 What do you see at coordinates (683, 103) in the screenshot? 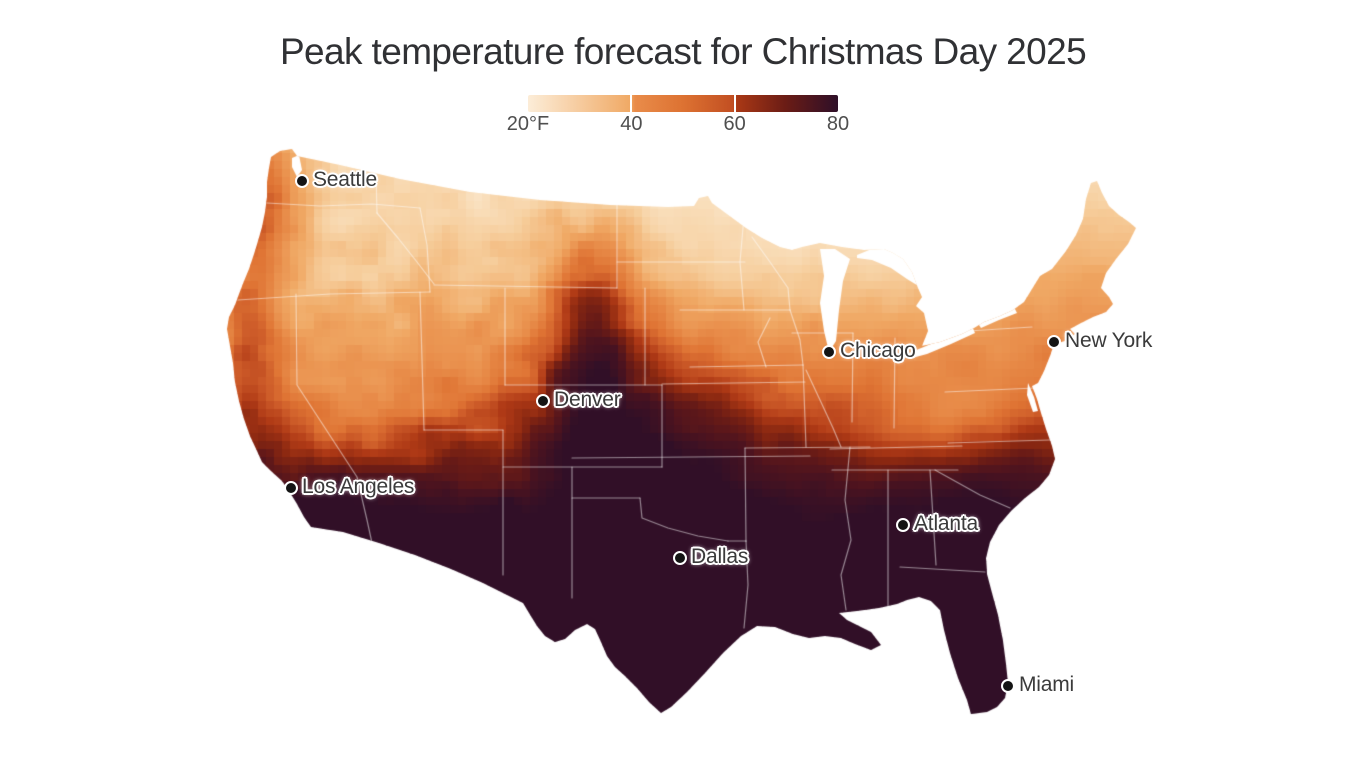
I see `legend-gradient-bar` at bounding box center [683, 103].